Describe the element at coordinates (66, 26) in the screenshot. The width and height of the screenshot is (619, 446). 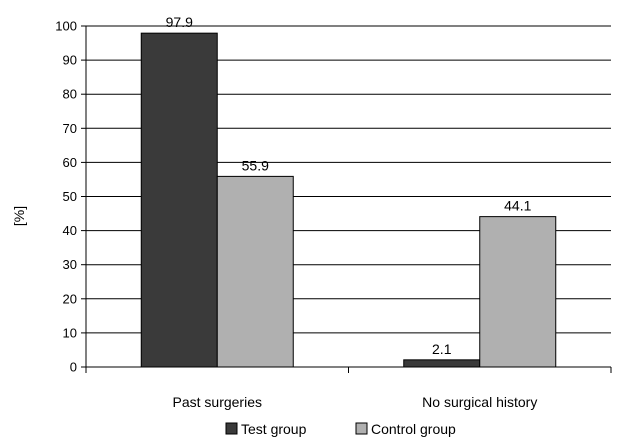
I see `y-tick-label: 100` at that location.